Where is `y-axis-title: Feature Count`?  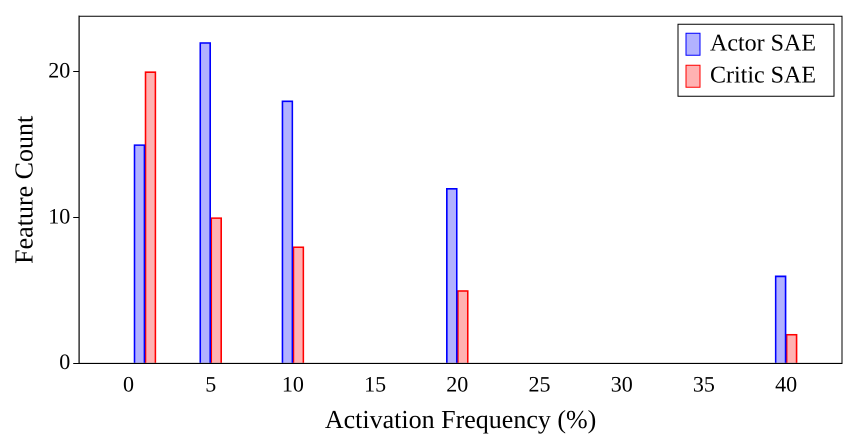
y-axis-title: Feature Count is located at coordinates (23, 189).